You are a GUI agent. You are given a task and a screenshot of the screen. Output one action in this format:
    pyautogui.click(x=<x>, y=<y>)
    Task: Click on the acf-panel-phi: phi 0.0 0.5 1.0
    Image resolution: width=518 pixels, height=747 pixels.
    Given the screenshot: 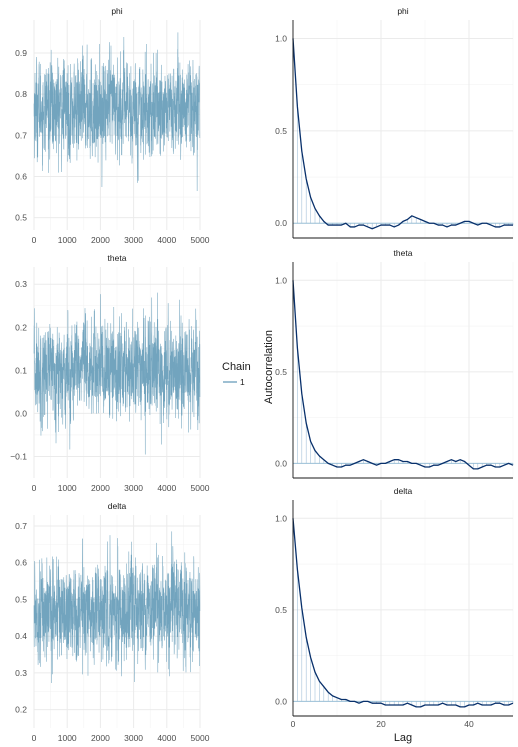 What is the action you would take?
    pyautogui.click(x=394, y=122)
    